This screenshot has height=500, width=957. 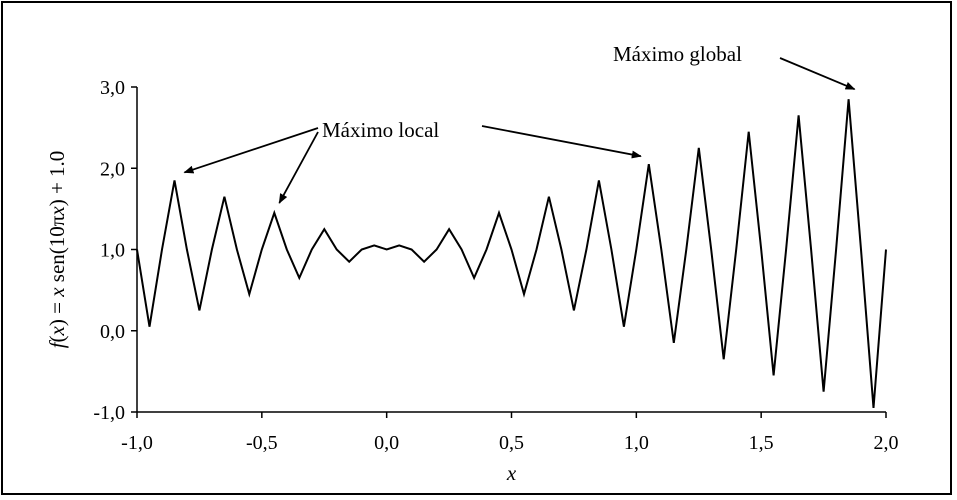 I want to click on y-title-mid: ) =, so click(x=57, y=311).